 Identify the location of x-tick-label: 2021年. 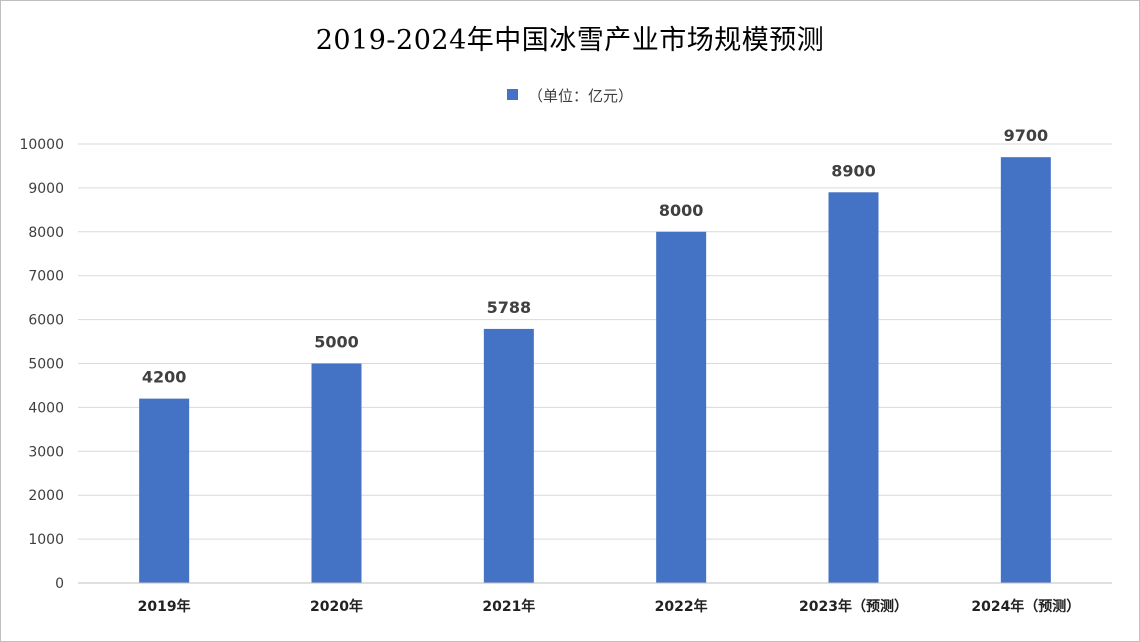
(508, 606).